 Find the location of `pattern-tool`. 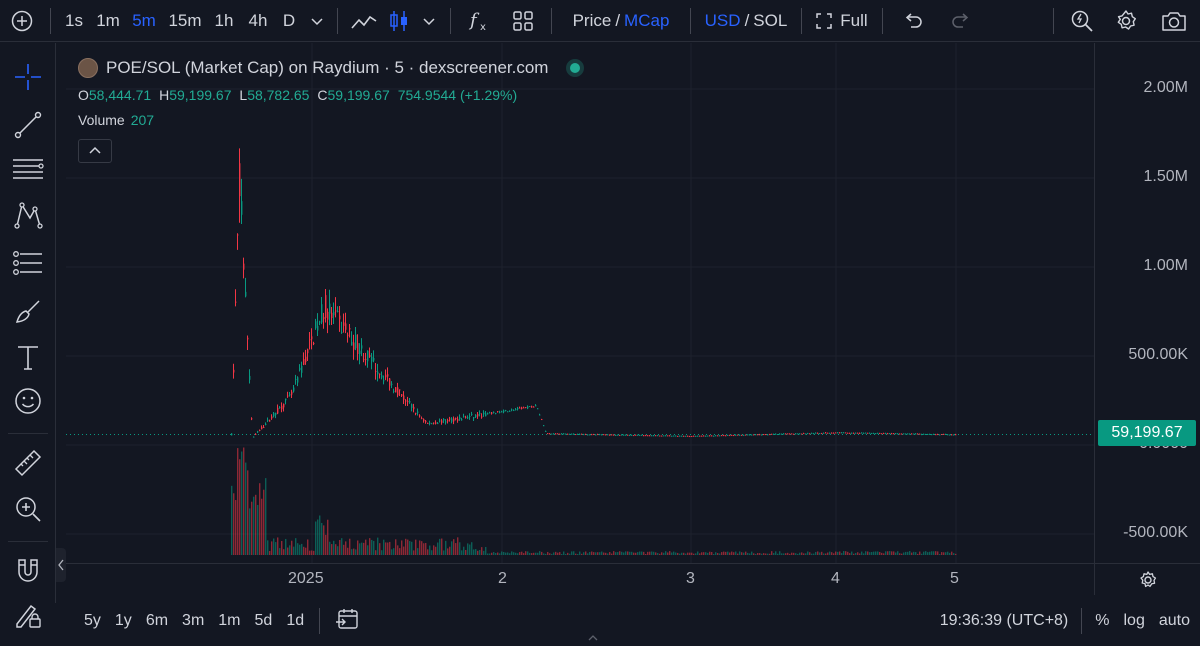

pattern-tool is located at coordinates (28, 215).